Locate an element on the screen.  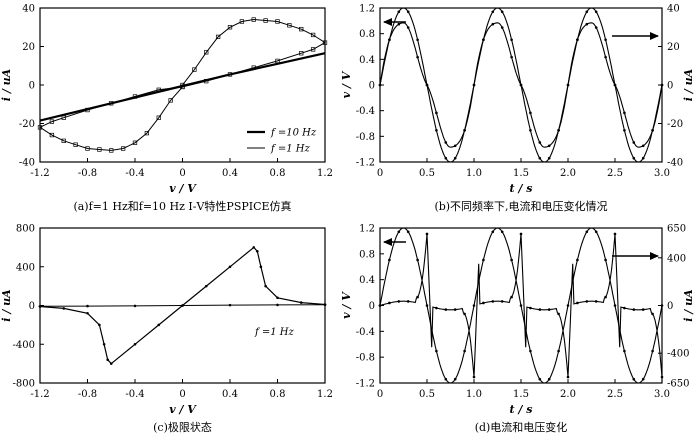
x-tick-label: 1.2 is located at coordinates (325, 394).